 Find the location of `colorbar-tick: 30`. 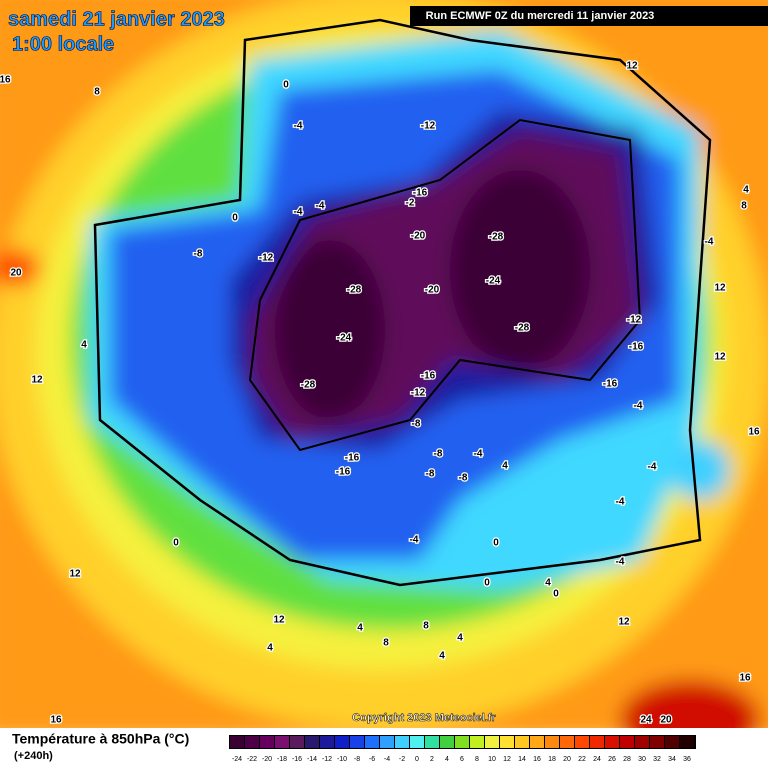

colorbar-tick: 30 is located at coordinates (642, 759).